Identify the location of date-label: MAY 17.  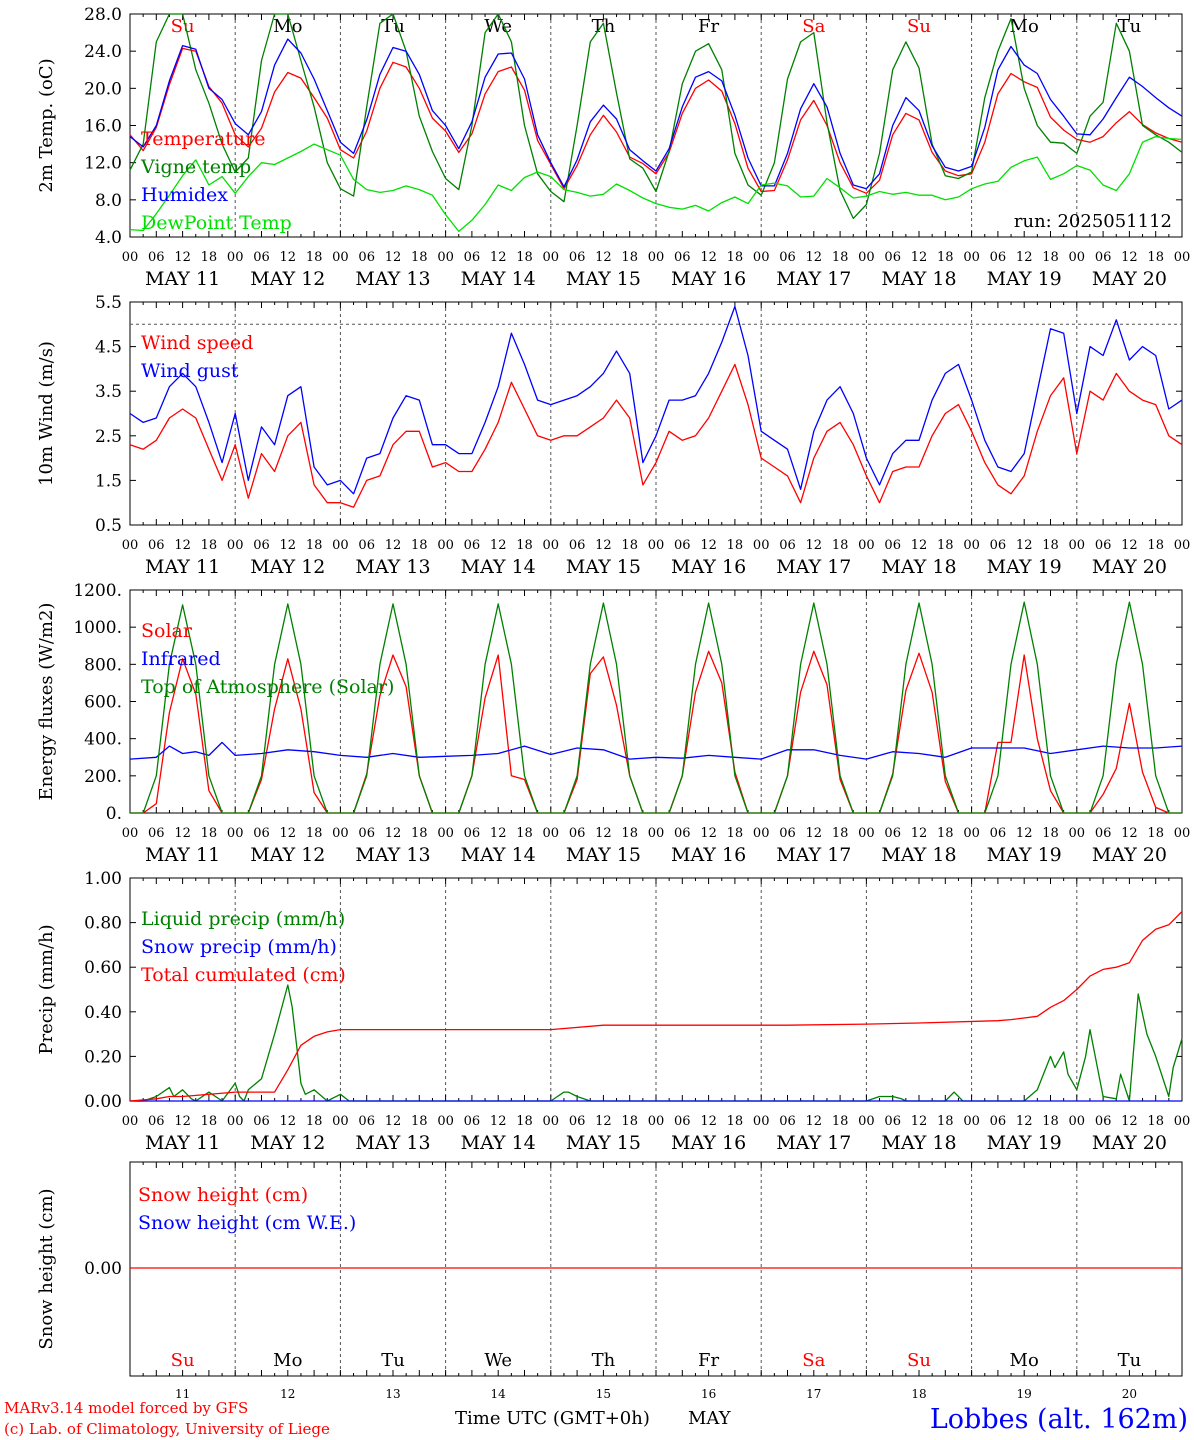
(813, 1143).